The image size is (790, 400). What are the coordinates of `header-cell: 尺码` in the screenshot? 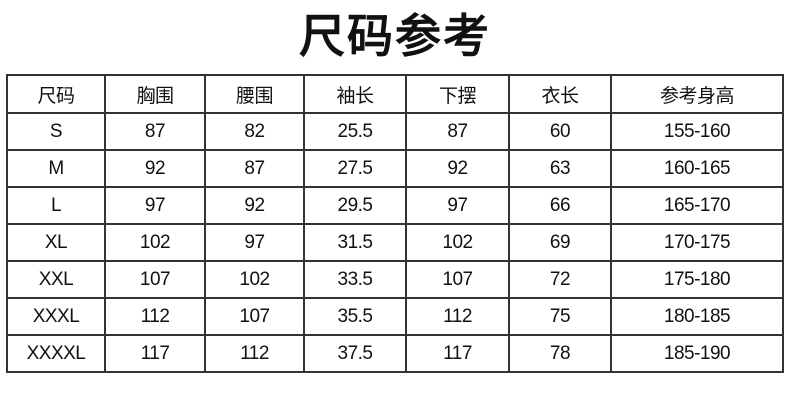 It's located at (56, 94).